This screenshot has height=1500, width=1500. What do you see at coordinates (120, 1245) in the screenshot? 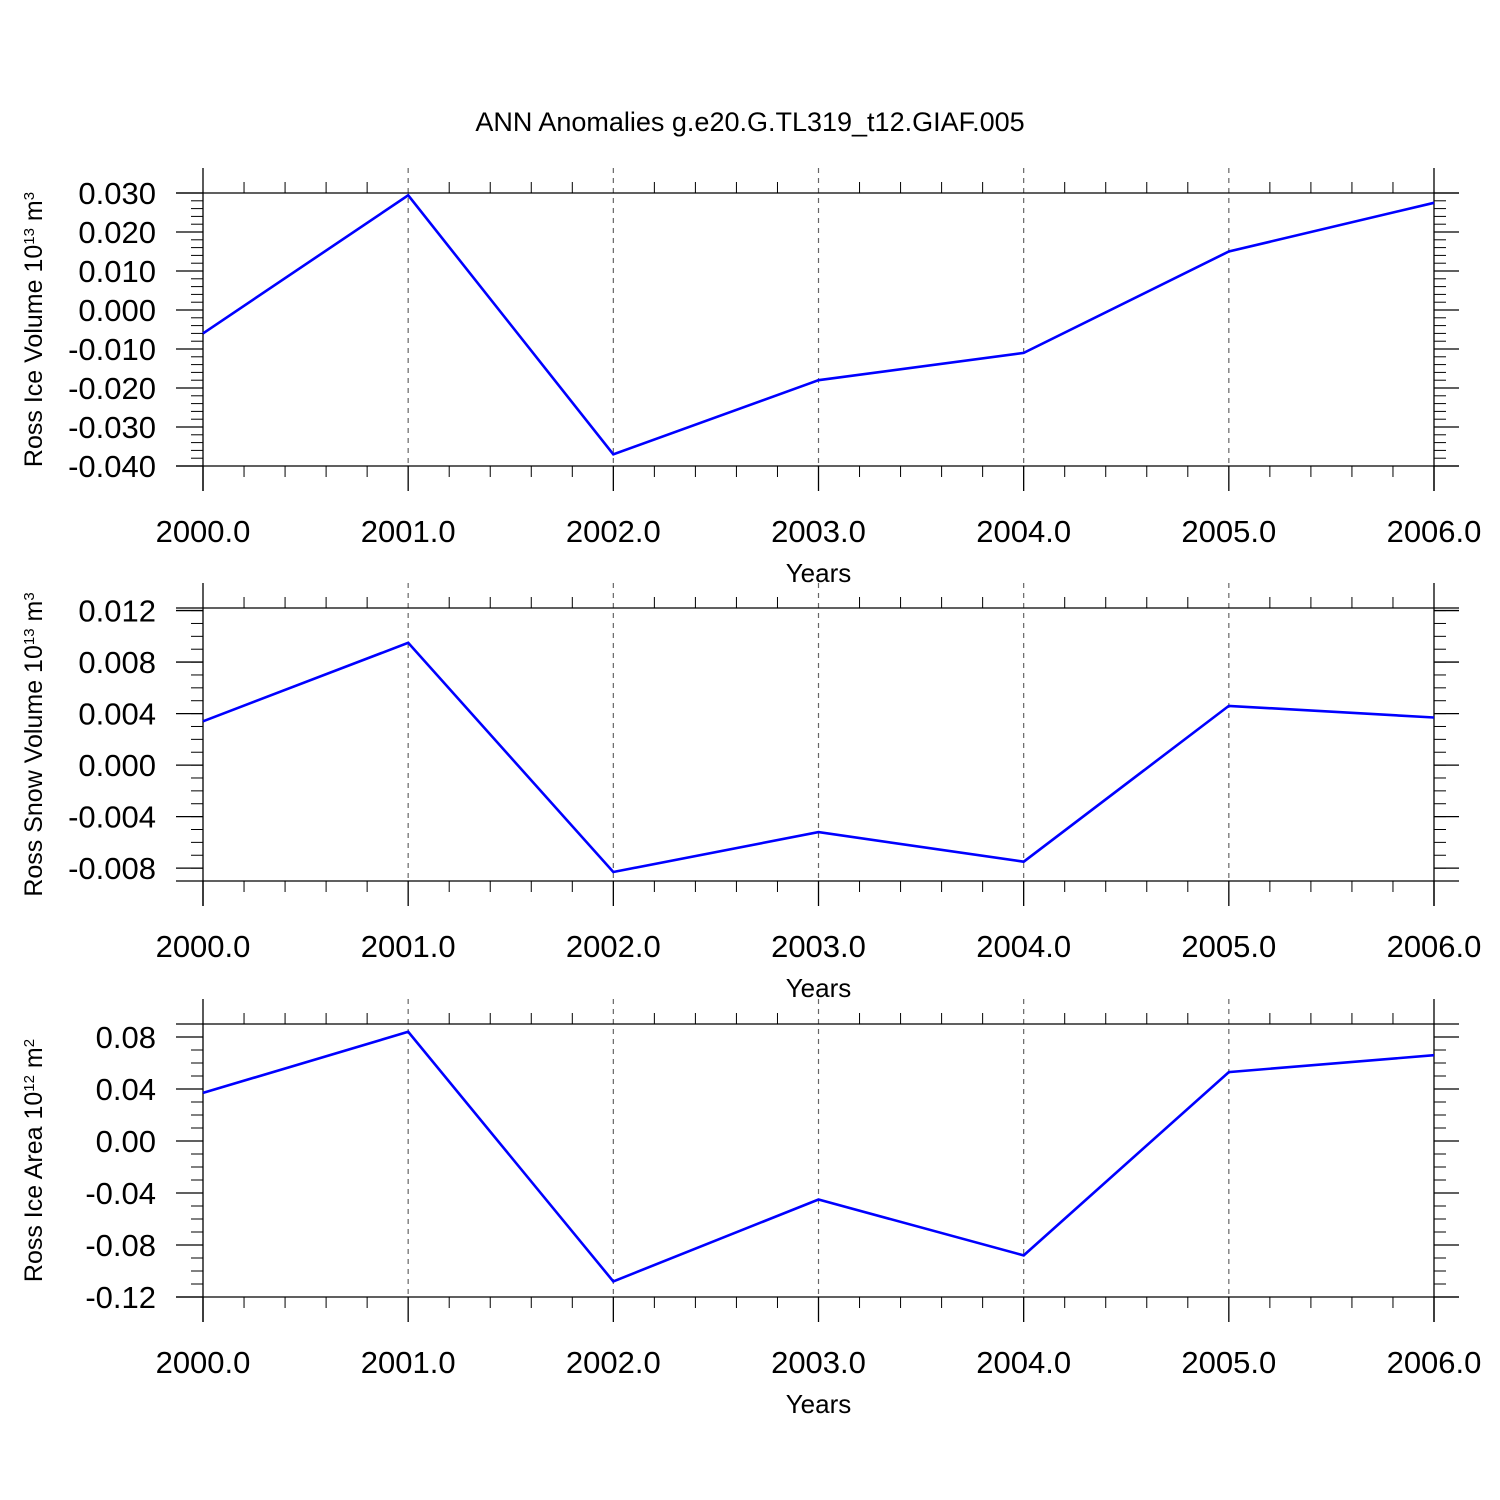
I see `y-tick-label: -0.08` at bounding box center [120, 1245].